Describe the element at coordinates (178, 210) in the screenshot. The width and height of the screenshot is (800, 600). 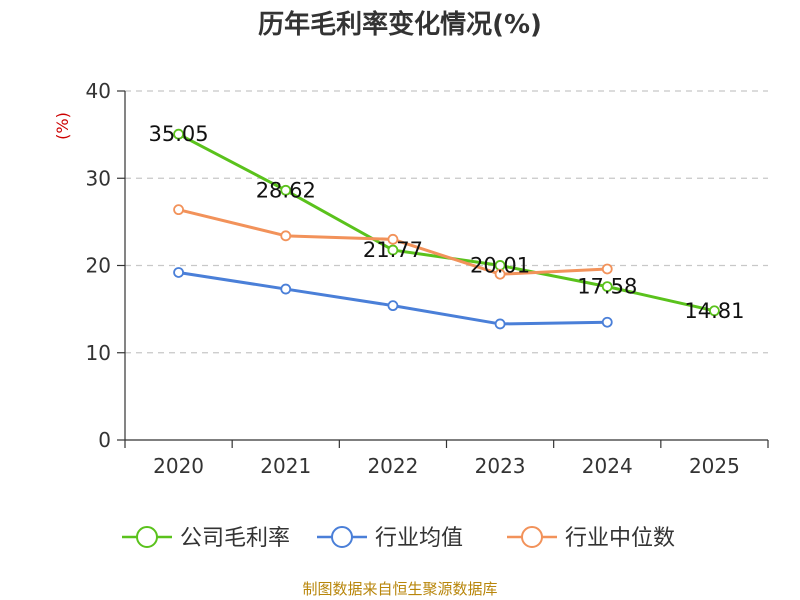
I see `point-2-2020` at that location.